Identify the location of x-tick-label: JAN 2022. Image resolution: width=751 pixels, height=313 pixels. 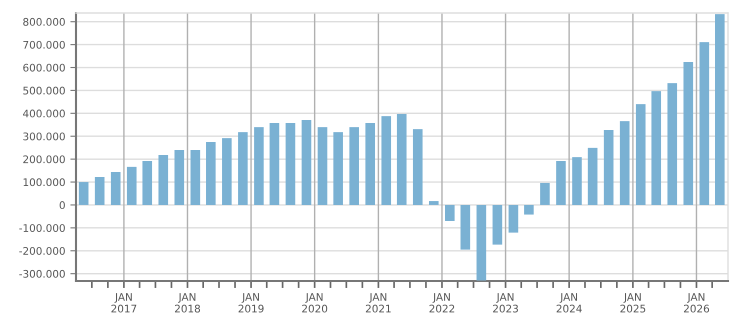
(441, 303).